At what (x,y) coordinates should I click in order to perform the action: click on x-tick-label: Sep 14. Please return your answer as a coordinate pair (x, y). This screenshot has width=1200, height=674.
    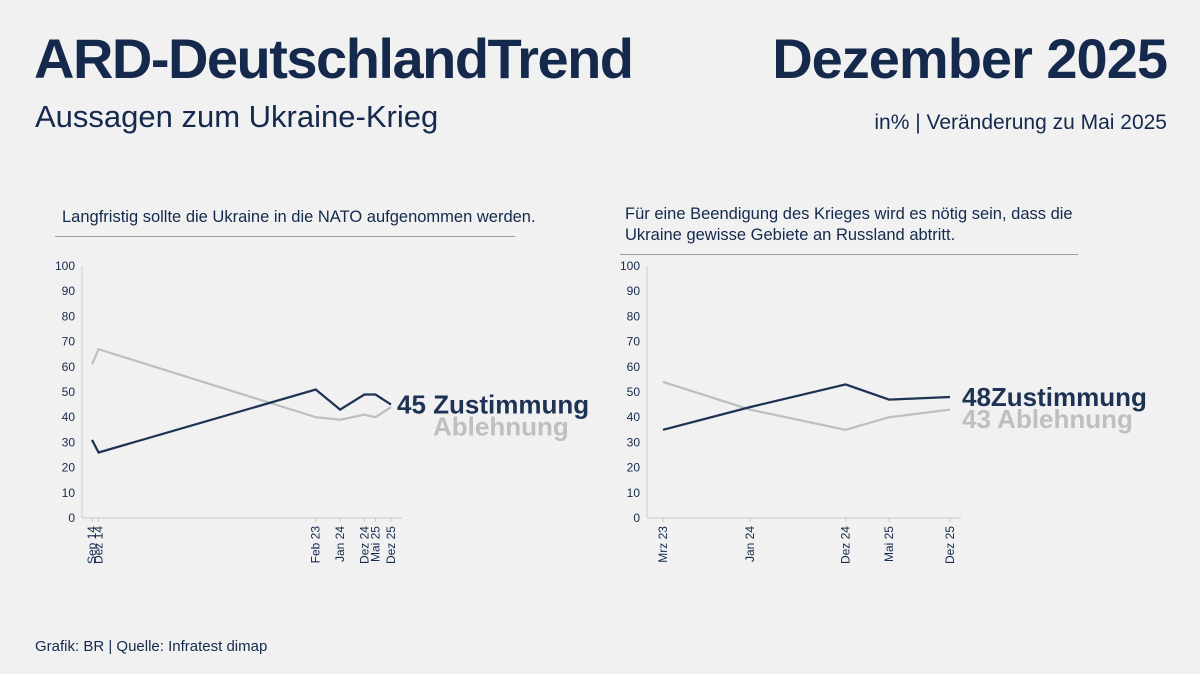
    Looking at the image, I should click on (92, 545).